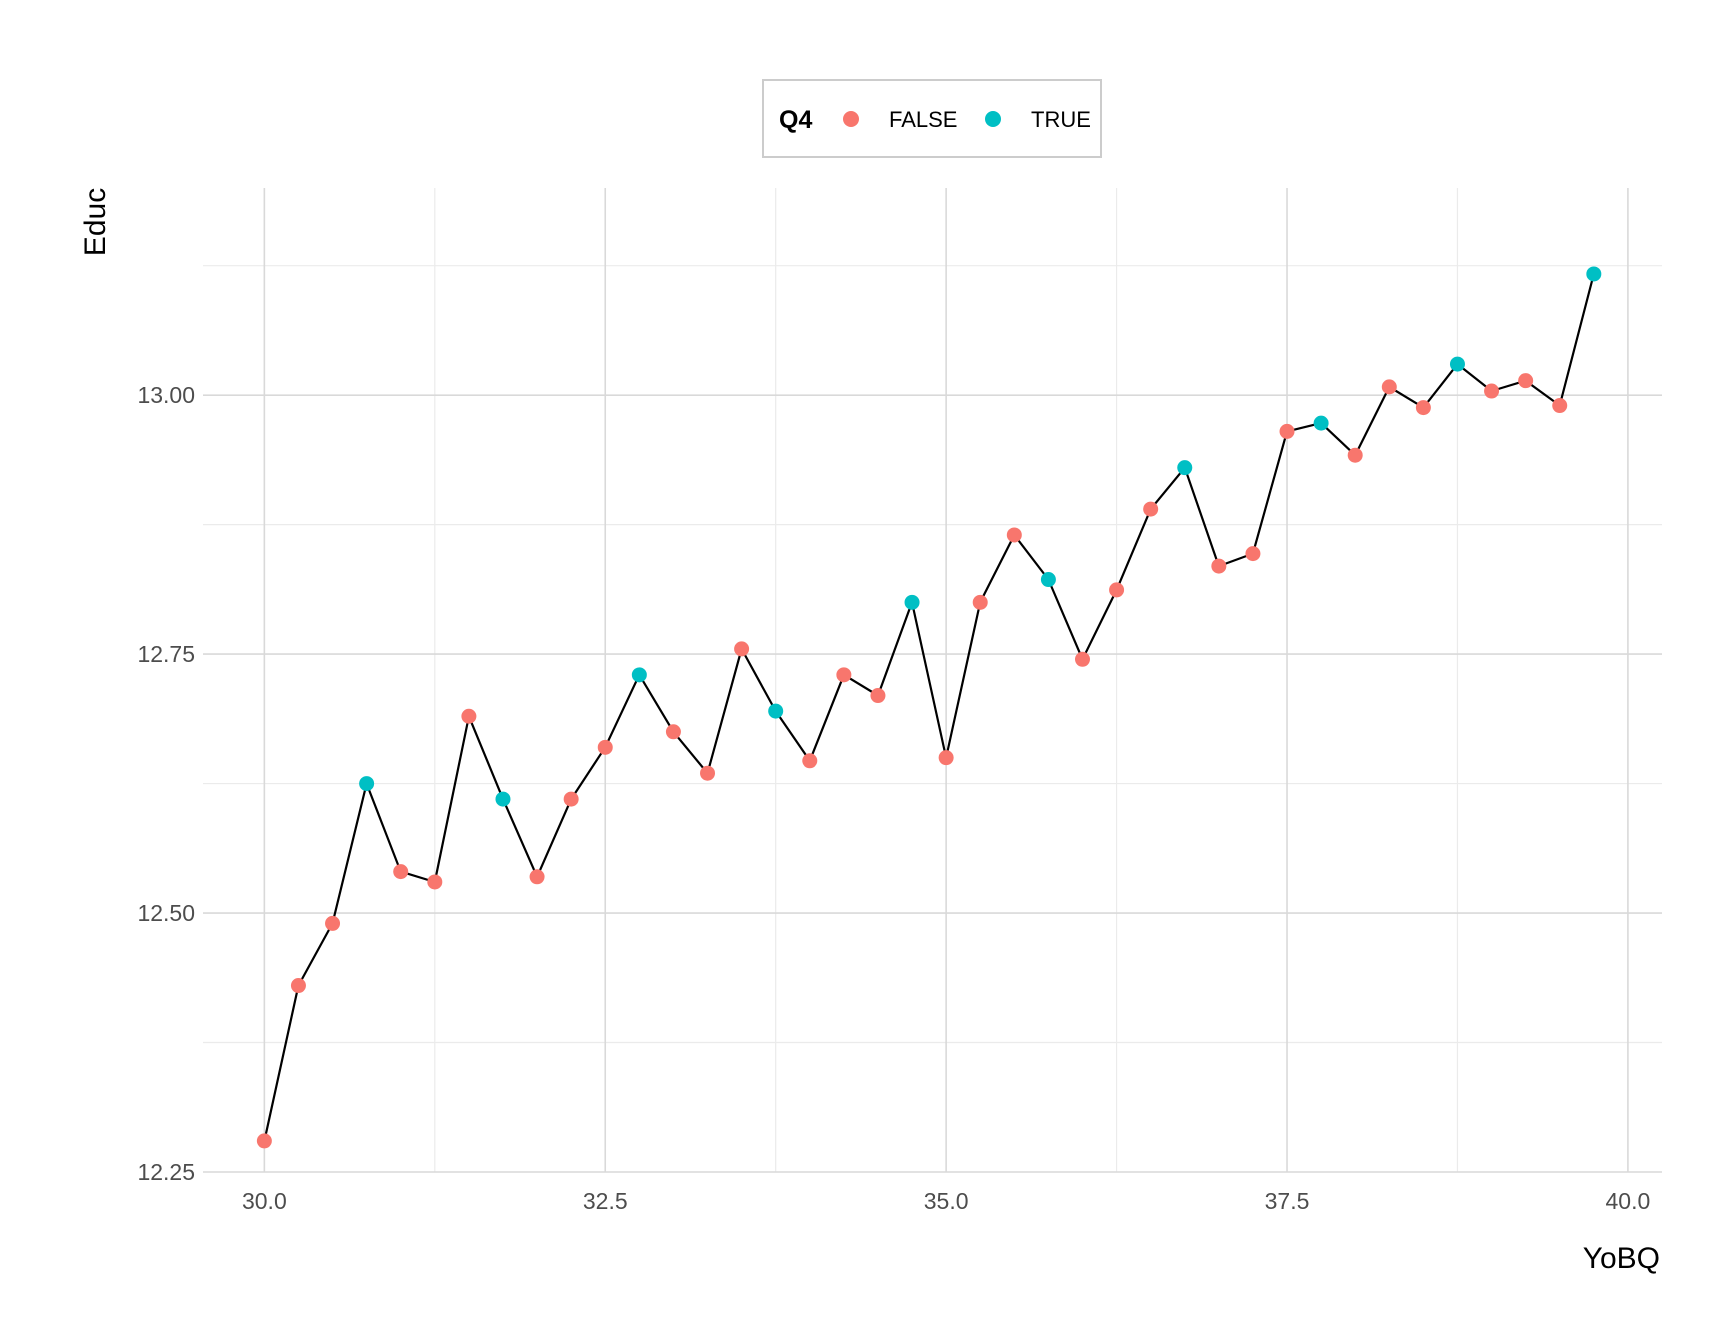  Describe the element at coordinates (605, 1201) in the screenshot. I see `x-tick-label: 32.5` at that location.